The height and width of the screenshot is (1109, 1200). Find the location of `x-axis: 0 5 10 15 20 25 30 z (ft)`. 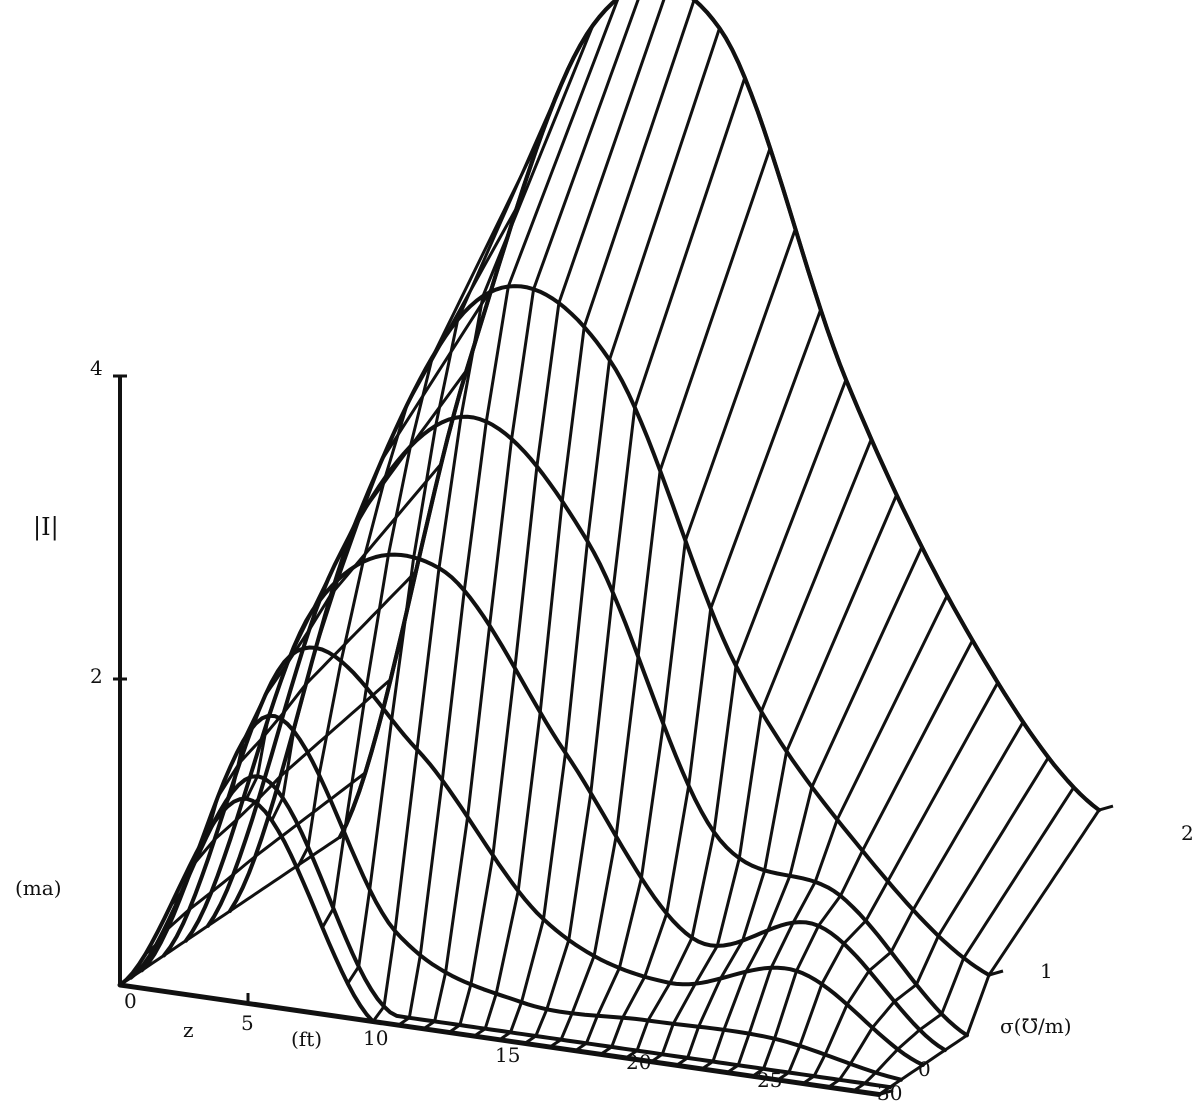

x-axis: 0 5 10 15 20 25 30 z (ft) is located at coordinates (513, 1047).